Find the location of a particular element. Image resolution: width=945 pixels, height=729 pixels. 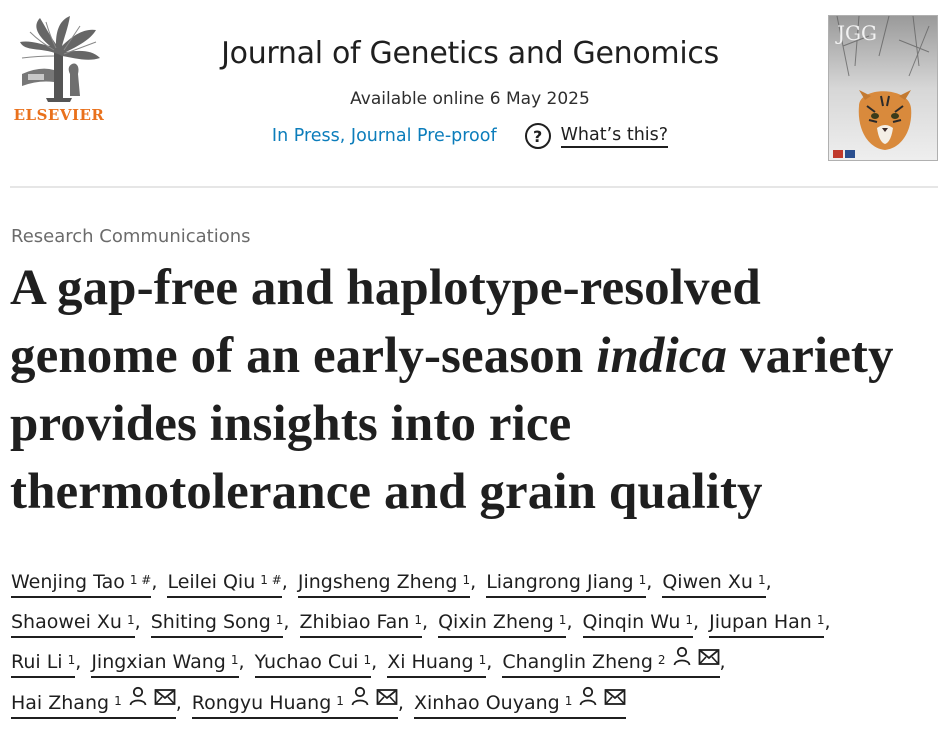

question-circle-icon: ? is located at coordinates (537, 136).